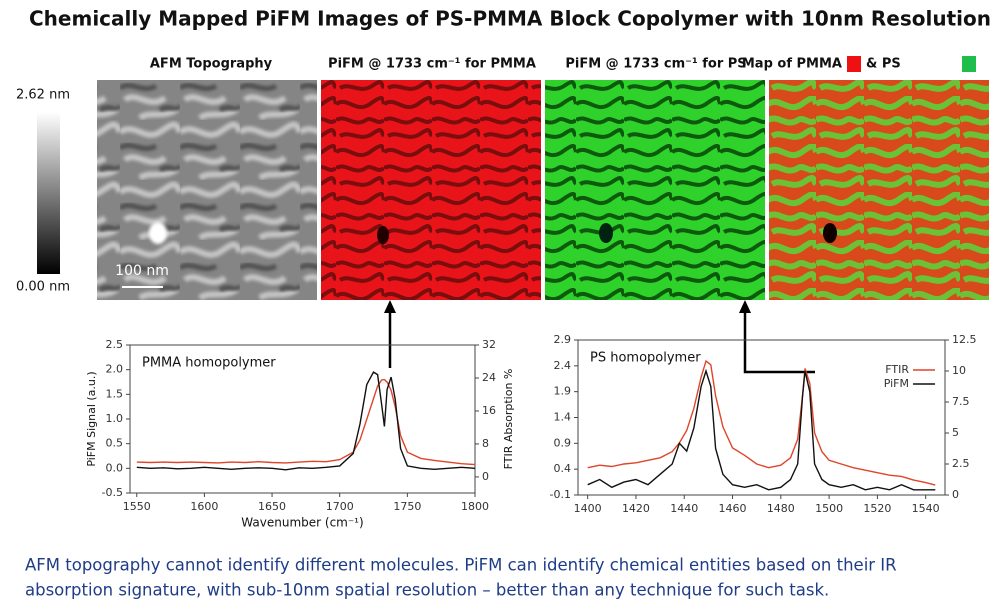 The height and width of the screenshot is (607, 1000). I want to click on panel-label: & PS, so click(883, 64).